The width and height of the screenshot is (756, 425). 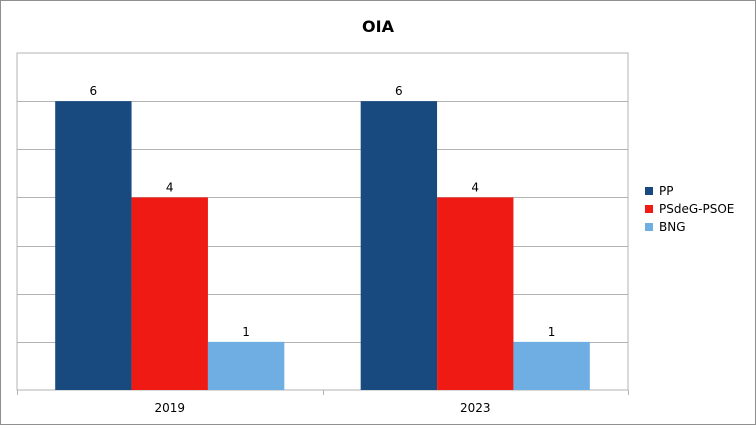 I want to click on legend-label-bng: BNG, so click(x=672, y=227).